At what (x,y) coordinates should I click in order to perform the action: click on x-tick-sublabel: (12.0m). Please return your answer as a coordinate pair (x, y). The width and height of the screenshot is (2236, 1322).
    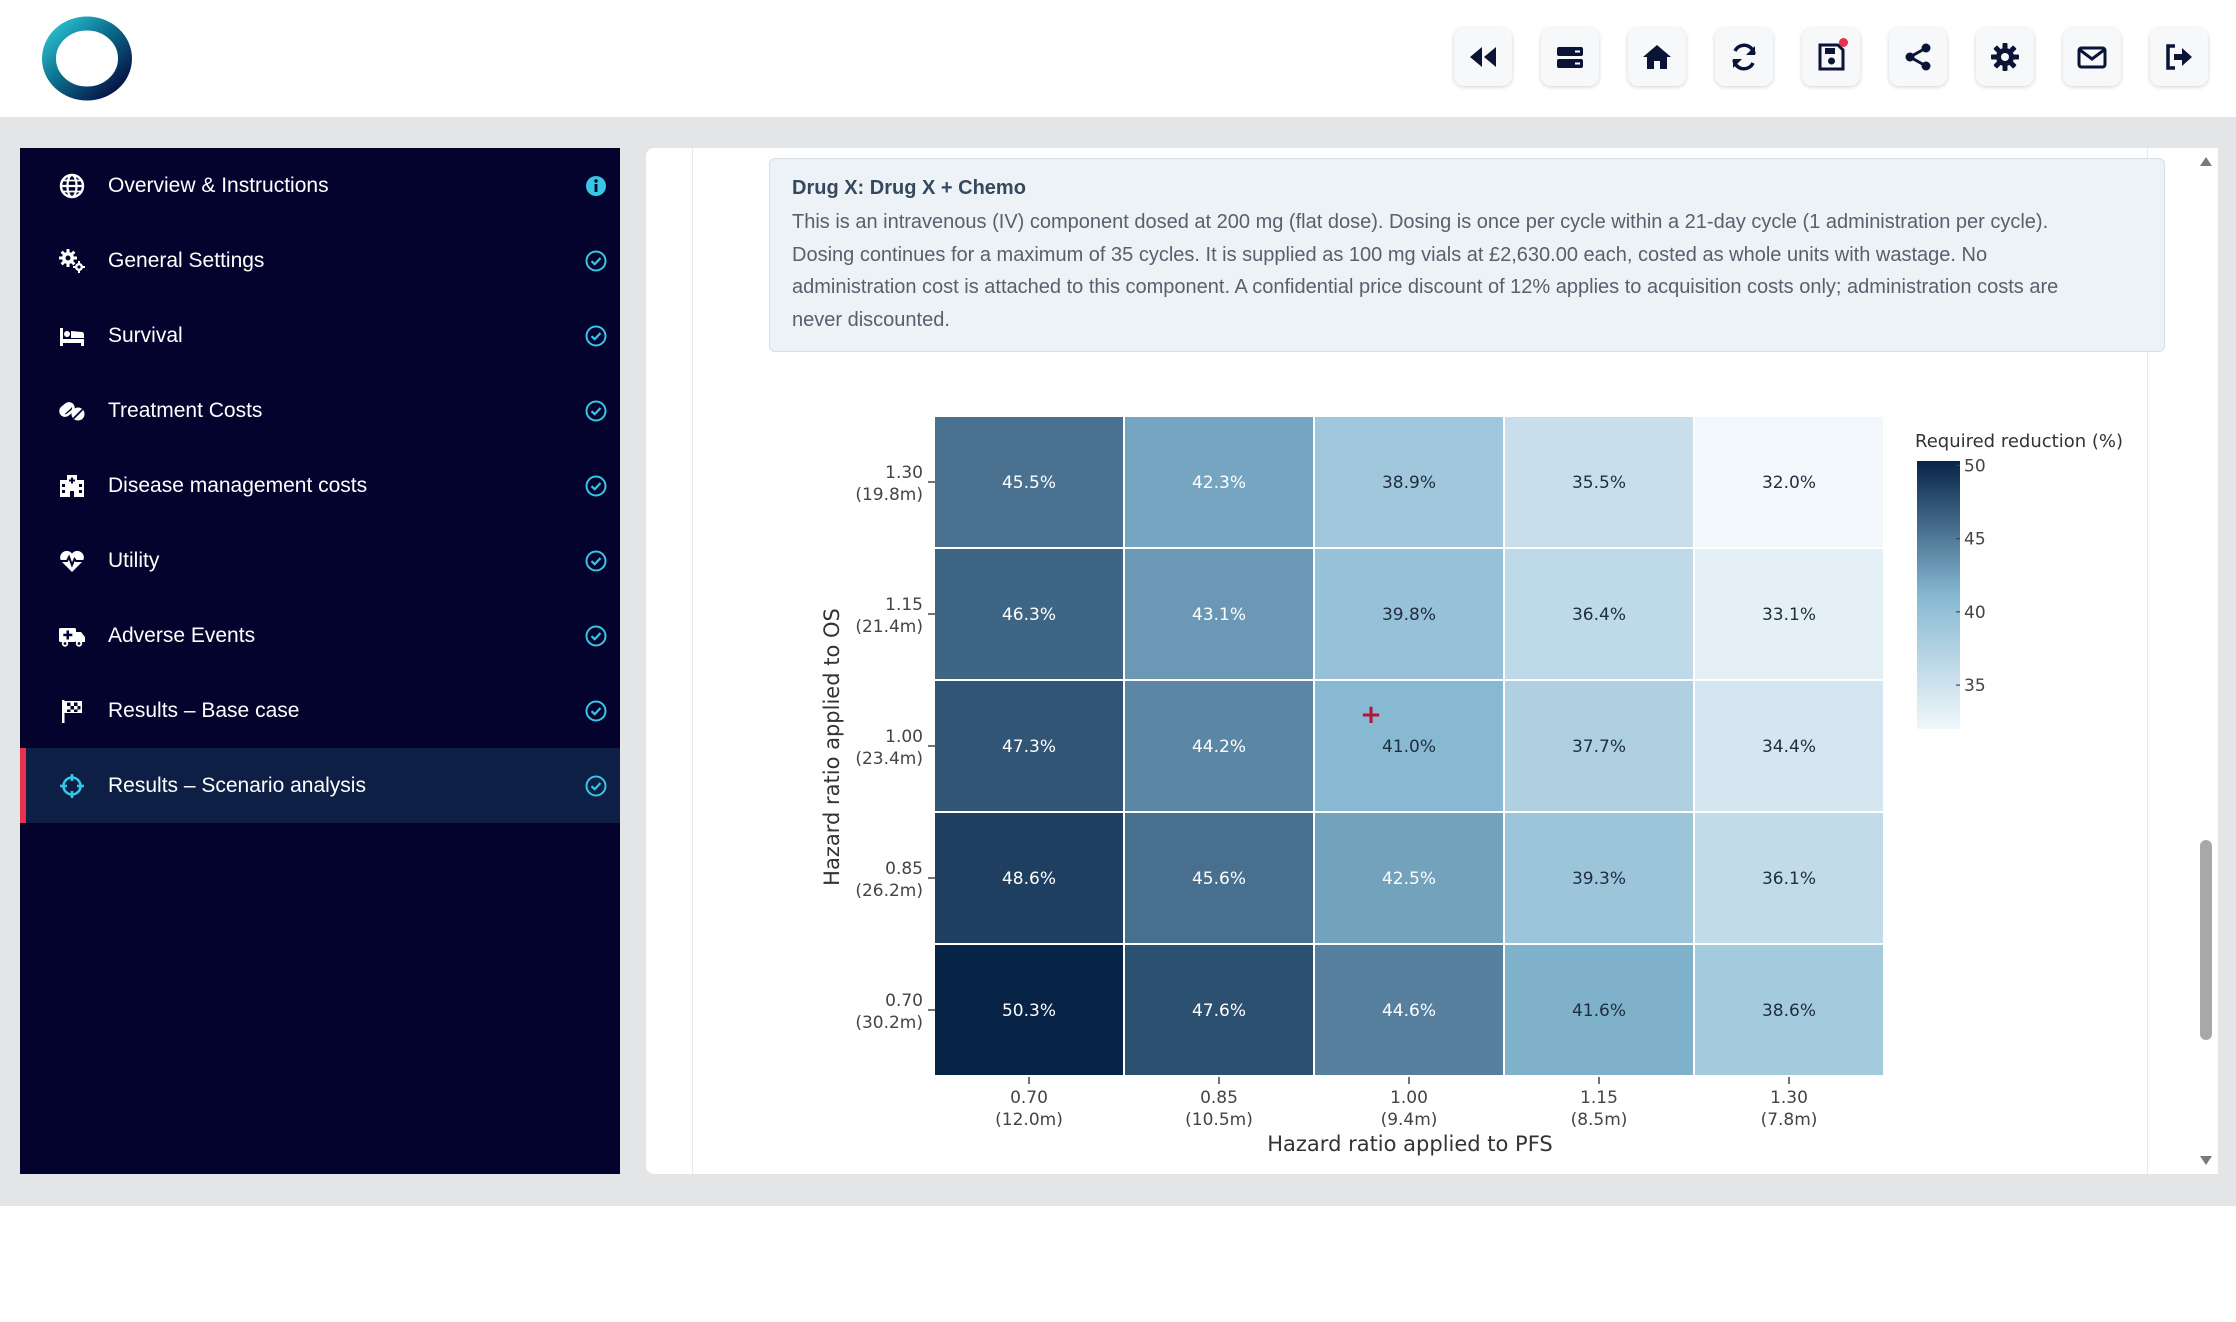
    Looking at the image, I should click on (1029, 1120).